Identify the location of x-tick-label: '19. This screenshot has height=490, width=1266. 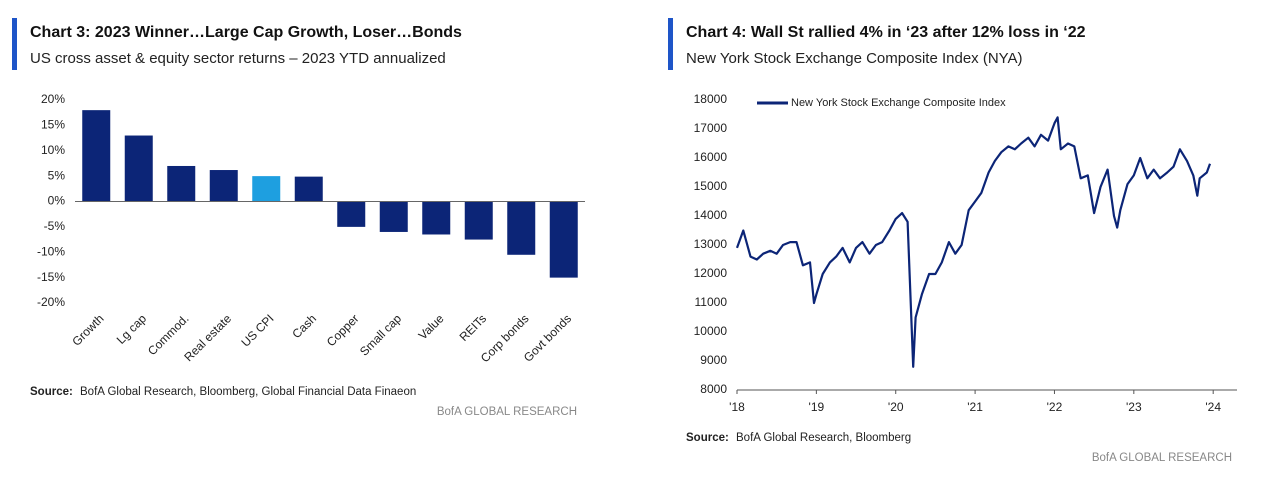
(817, 407).